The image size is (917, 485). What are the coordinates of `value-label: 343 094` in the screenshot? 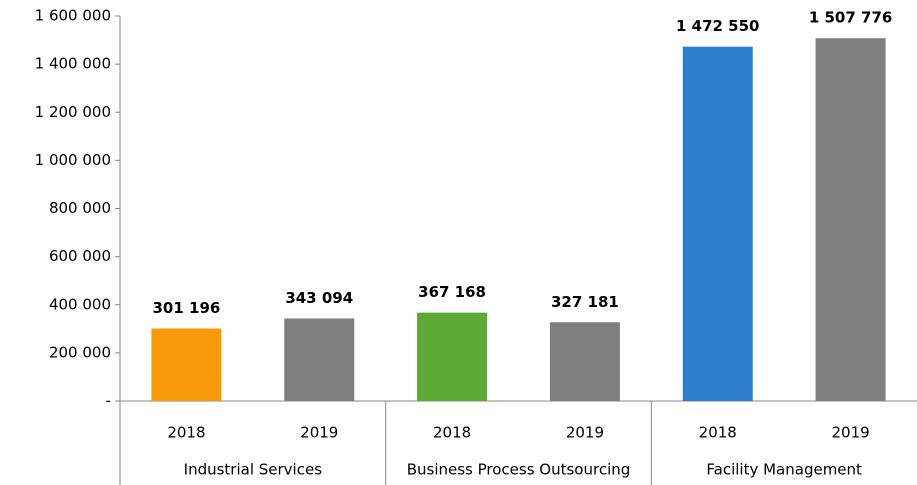 It's located at (319, 298).